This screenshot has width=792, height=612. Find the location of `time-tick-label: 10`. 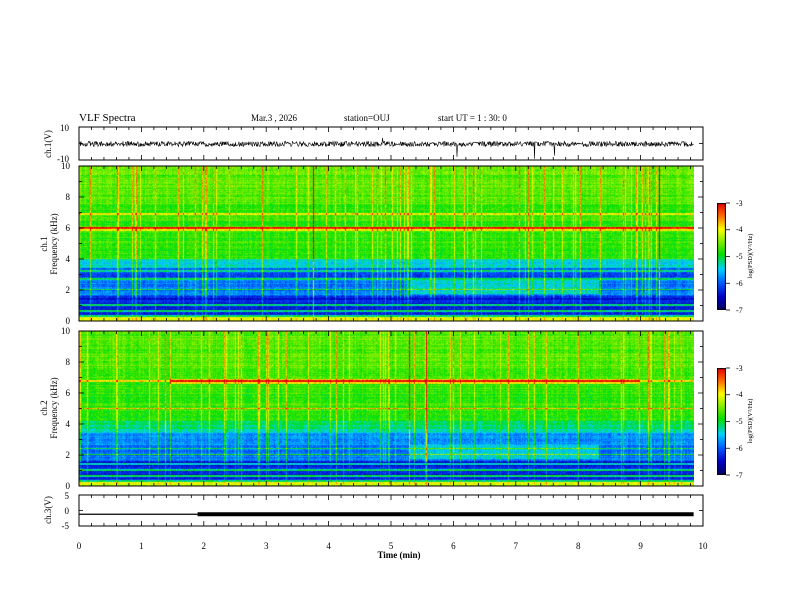

time-tick-label: 10 is located at coordinates (704, 546).